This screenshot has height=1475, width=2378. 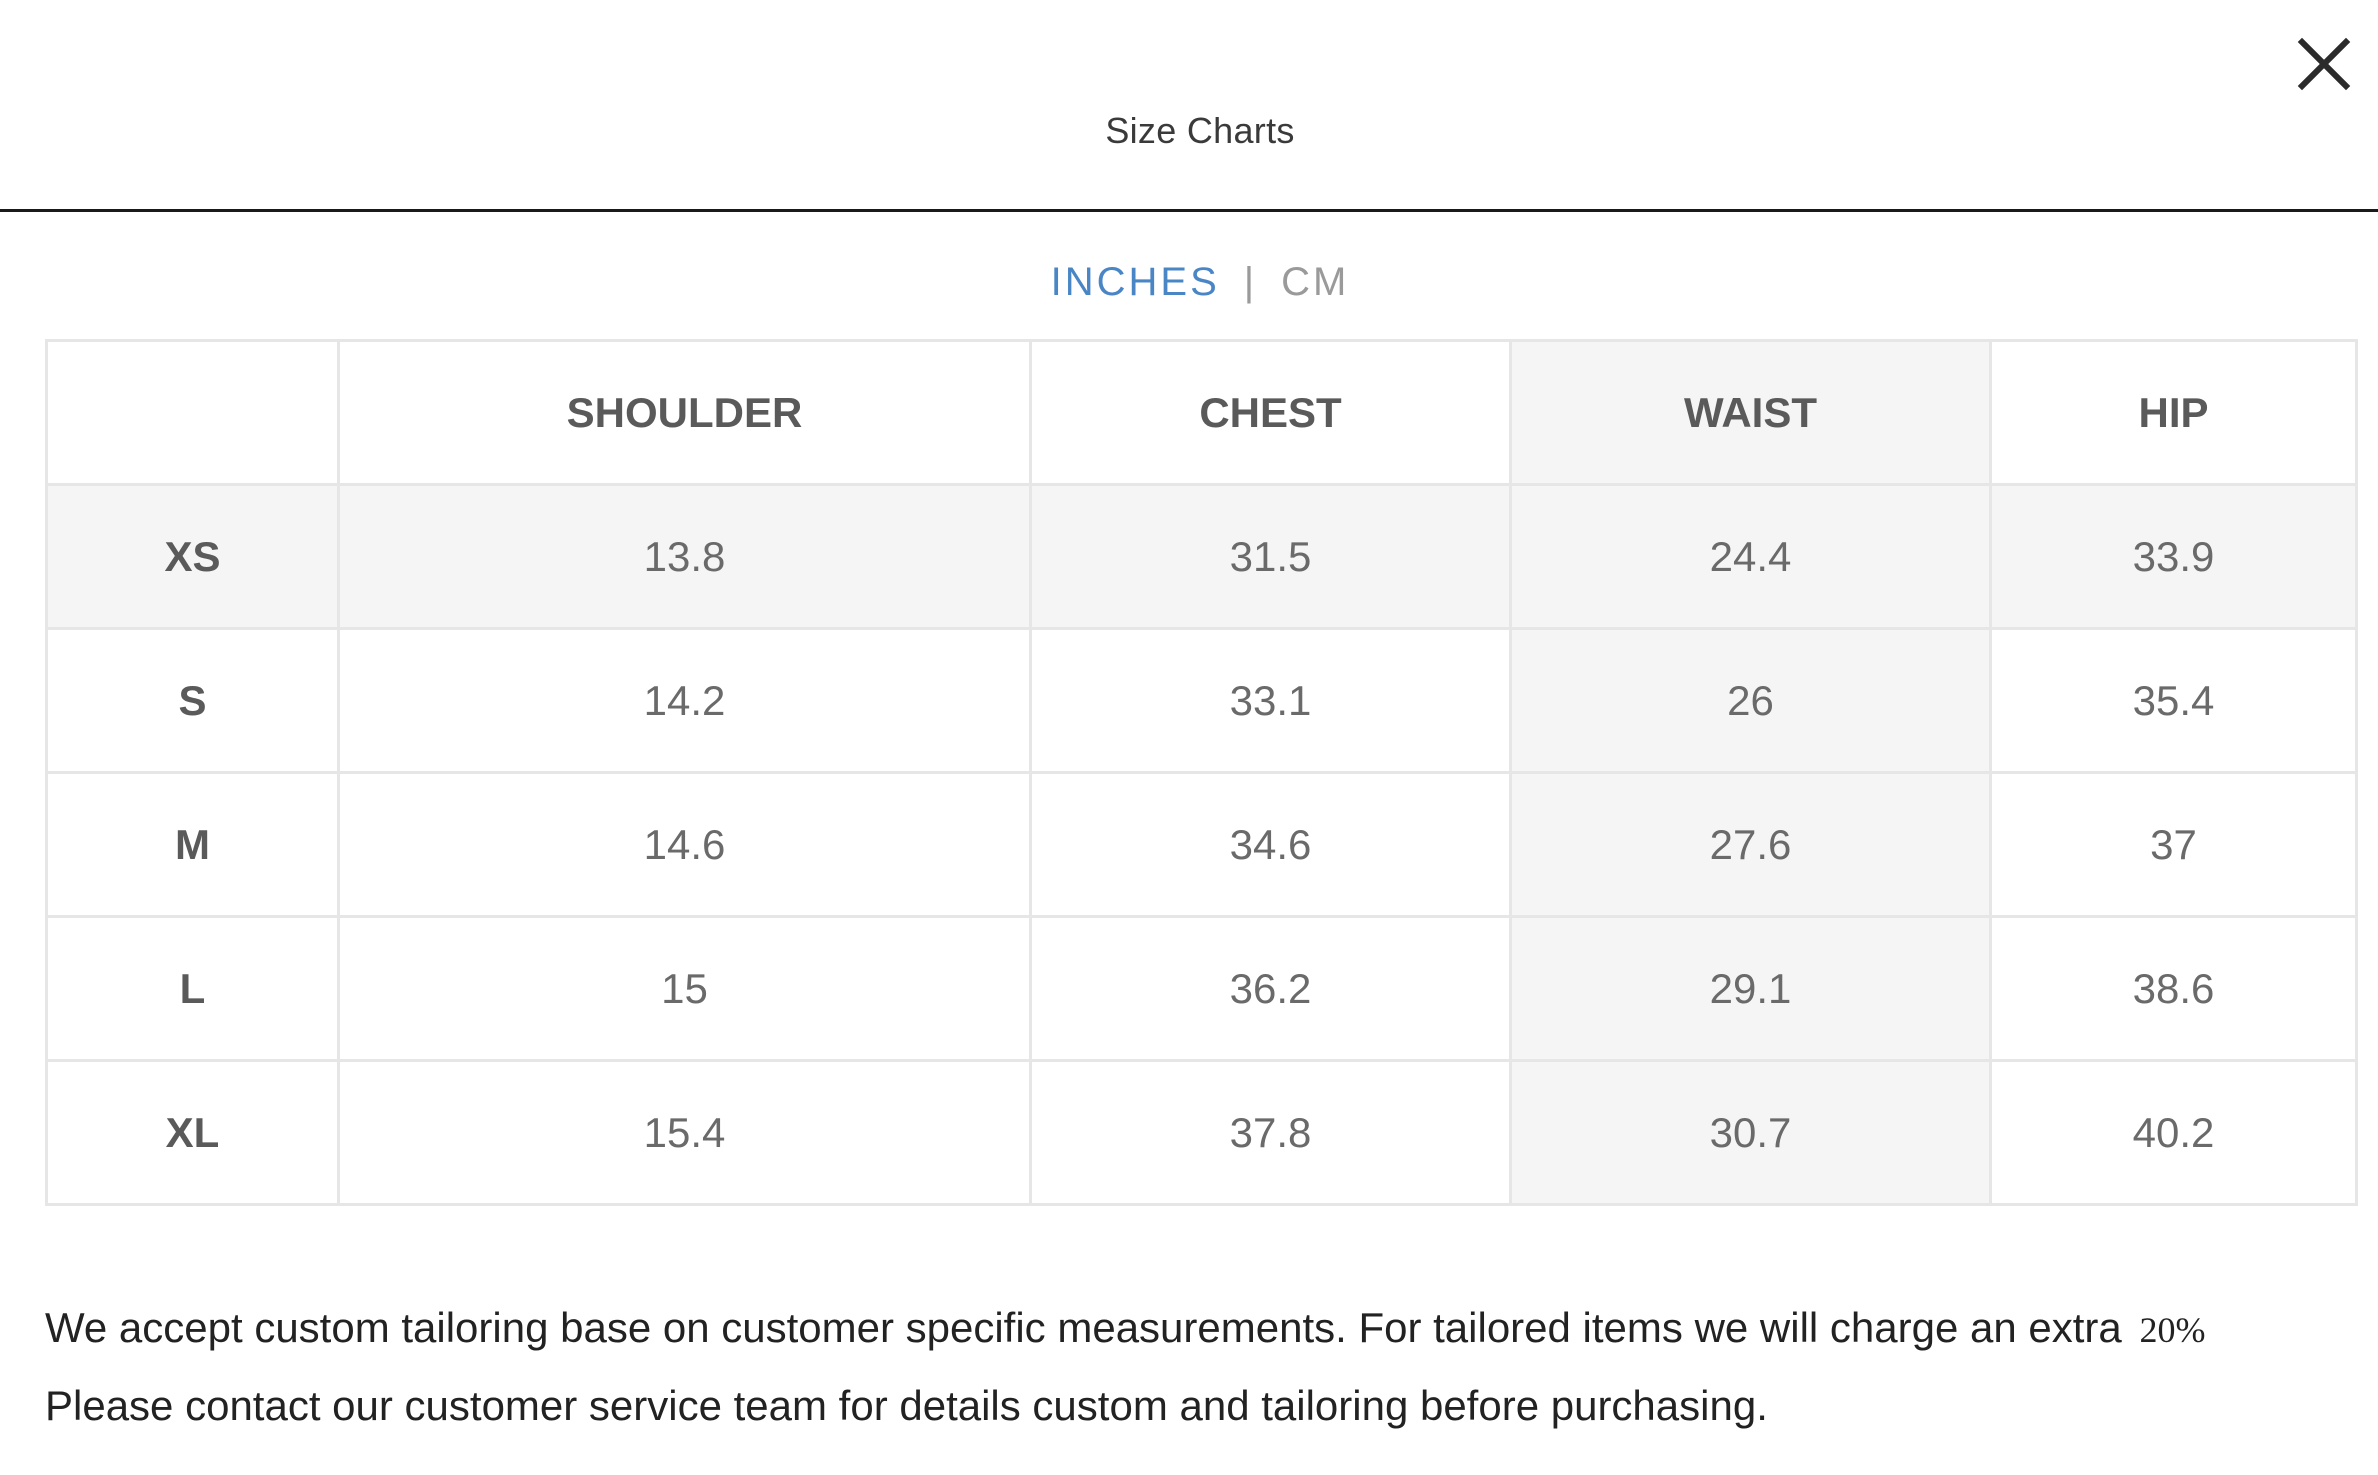 What do you see at coordinates (684, 844) in the screenshot?
I see `table-cell: 14.6` at bounding box center [684, 844].